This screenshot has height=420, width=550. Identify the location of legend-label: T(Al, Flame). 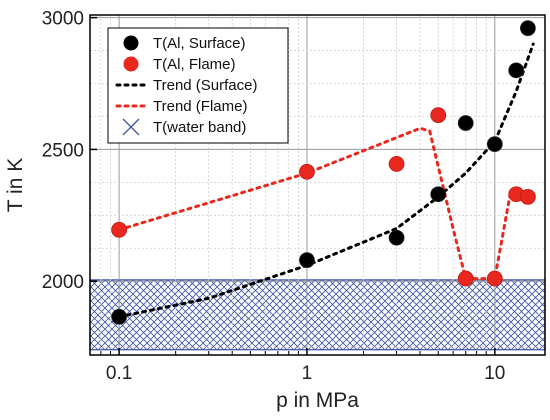
(194, 64).